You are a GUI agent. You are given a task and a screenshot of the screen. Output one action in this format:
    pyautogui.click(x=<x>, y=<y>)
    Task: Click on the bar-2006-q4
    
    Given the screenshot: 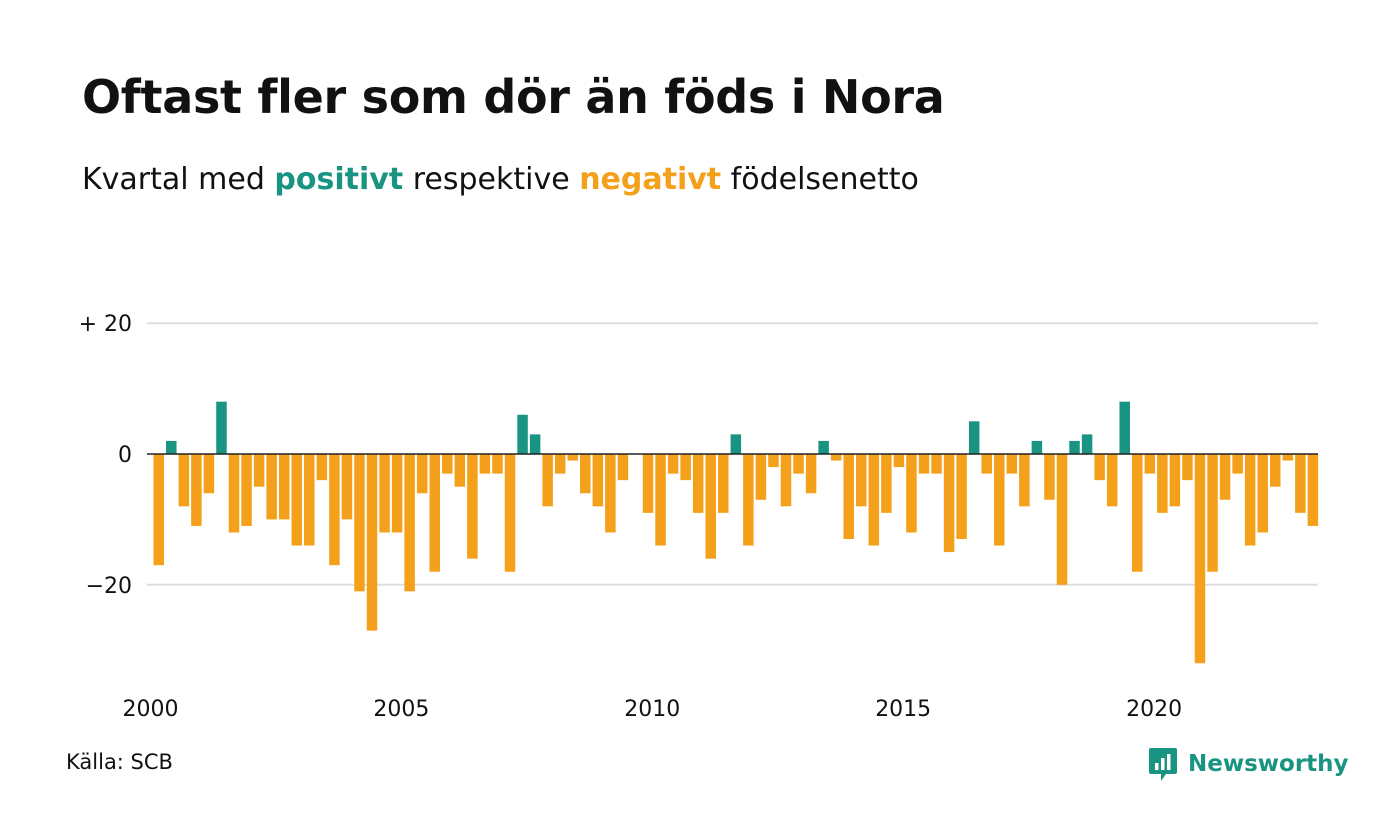 What is the action you would take?
    pyautogui.click(x=497, y=464)
    